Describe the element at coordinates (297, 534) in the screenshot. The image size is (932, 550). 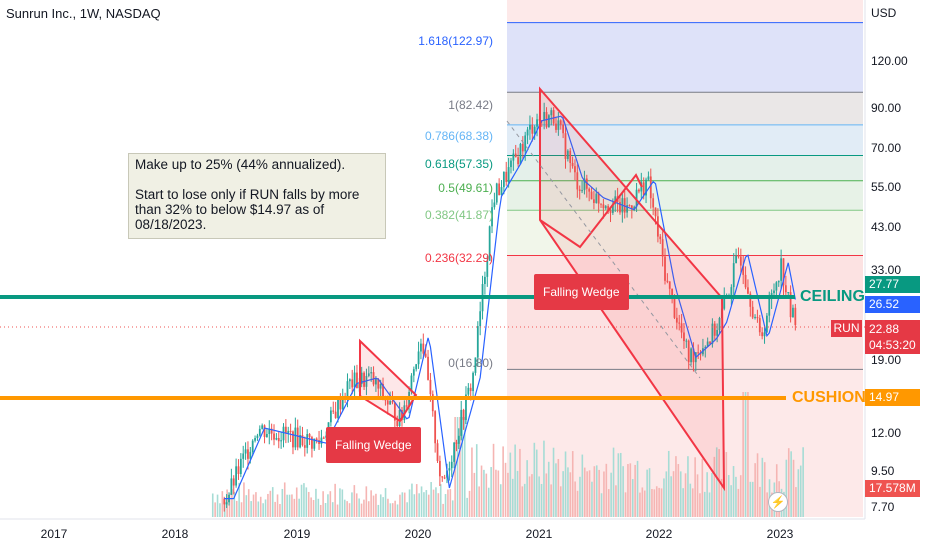
I see `x-tick: 2019` at that location.